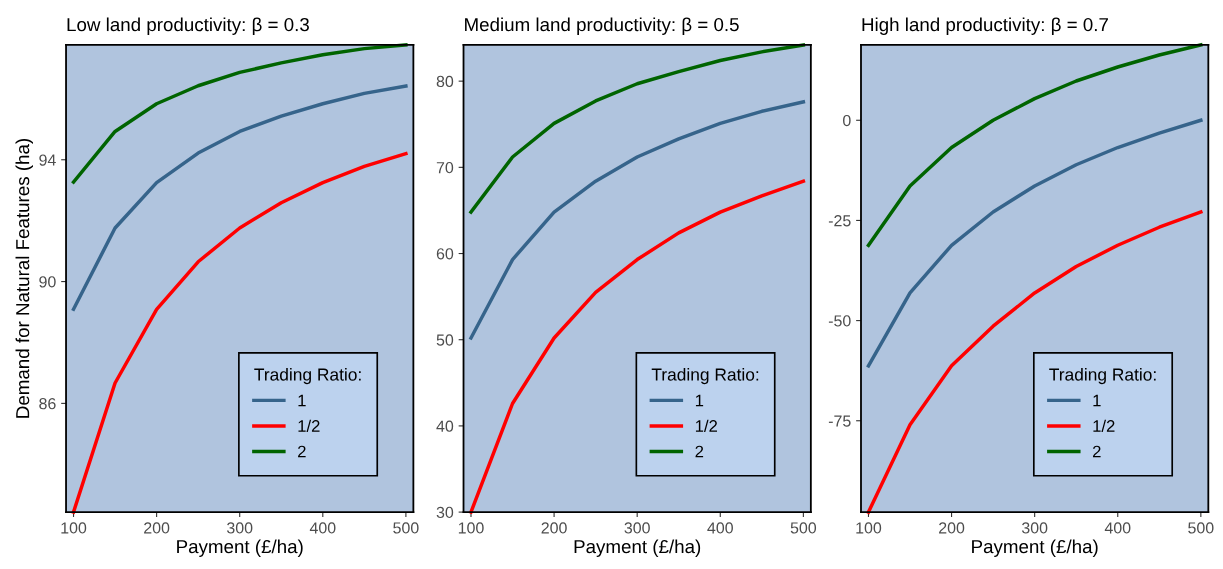 The image size is (1223, 569). Describe the element at coordinates (445, 254) in the screenshot. I see `y-tick-label: 60` at that location.